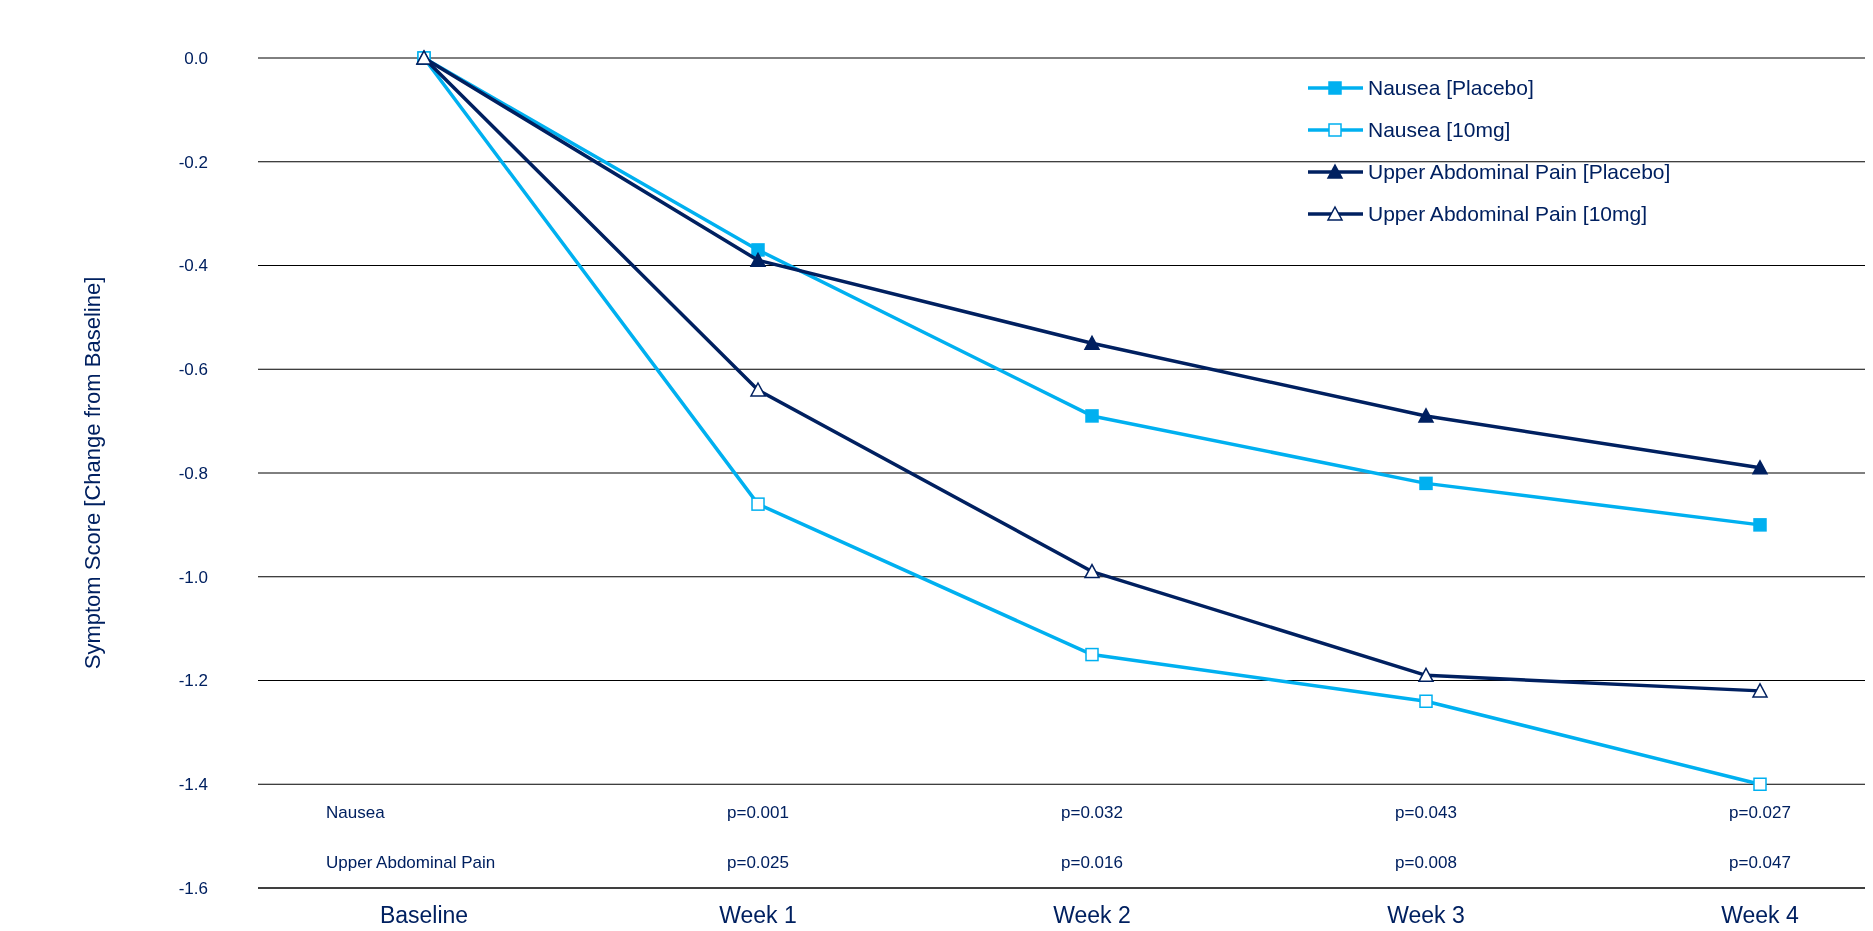  Describe the element at coordinates (758, 812) in the screenshot. I see `annotation: p=0.001` at that location.